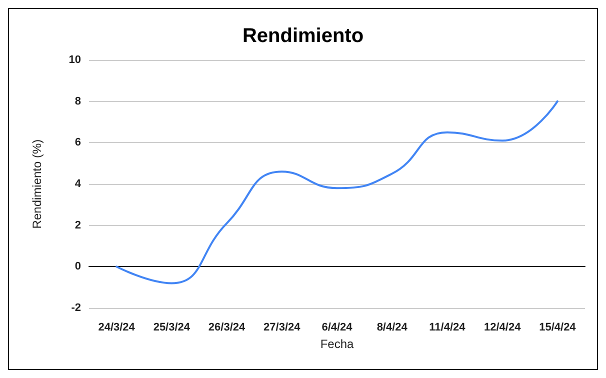  Describe the element at coordinates (303, 36) in the screenshot. I see `chart-title: Rendimiento` at that location.